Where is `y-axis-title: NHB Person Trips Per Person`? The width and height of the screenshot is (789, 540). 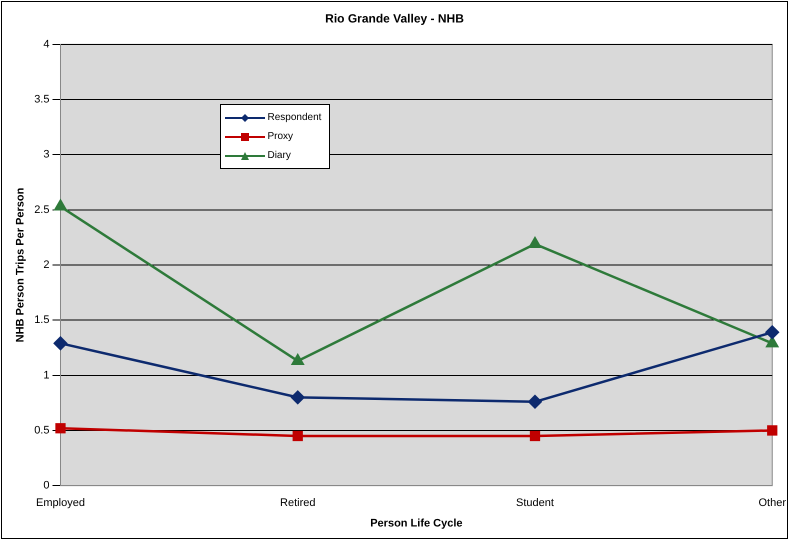 y-axis-title: NHB Person Trips Per Person is located at coordinates (20, 264).